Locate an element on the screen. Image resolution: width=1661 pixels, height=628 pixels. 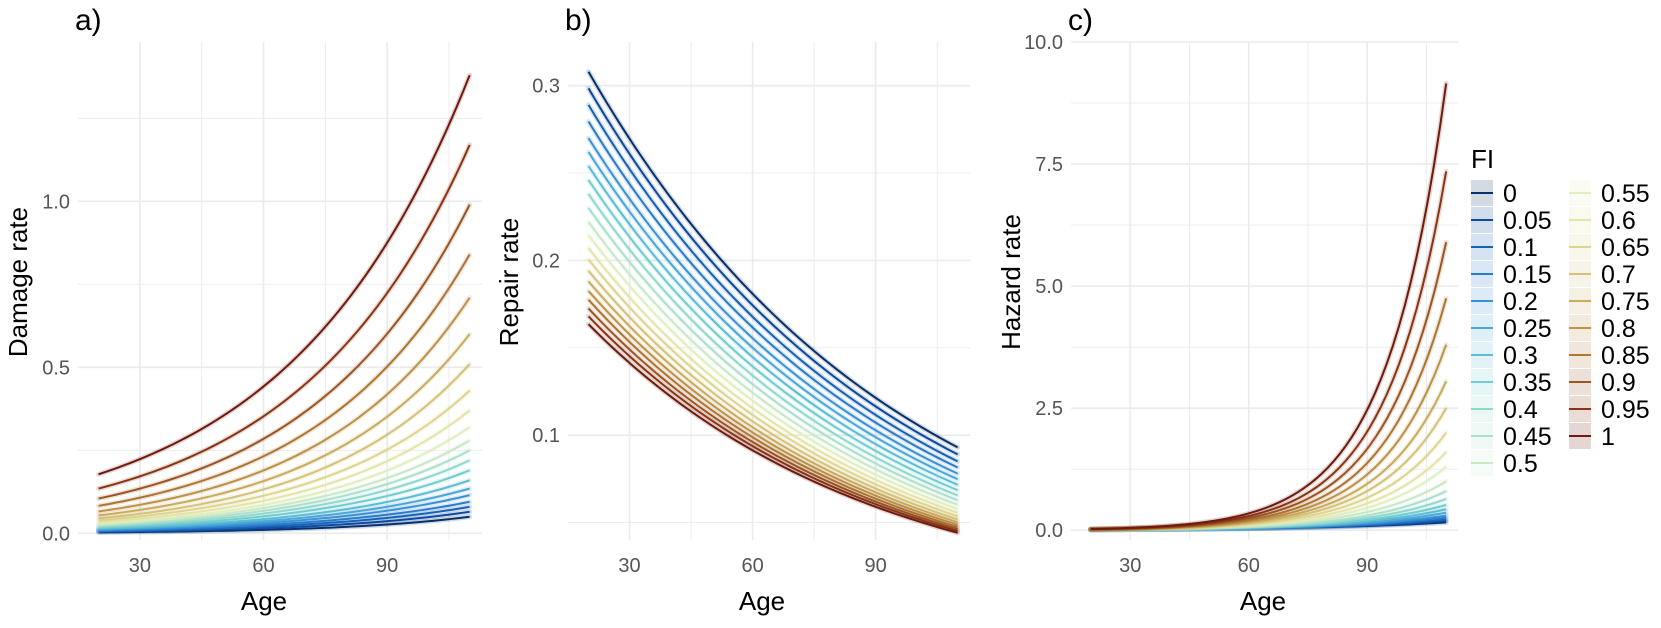
panel-c-series-fi-0.8 is located at coordinates (1269, 437).